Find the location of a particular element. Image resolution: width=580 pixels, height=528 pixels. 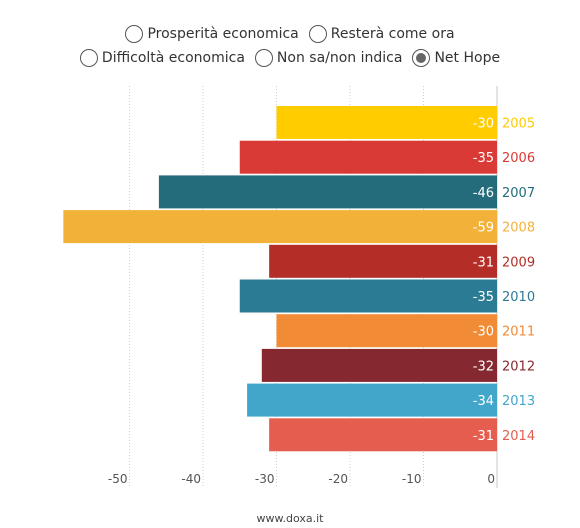

category-label: 2011 is located at coordinates (518, 332).